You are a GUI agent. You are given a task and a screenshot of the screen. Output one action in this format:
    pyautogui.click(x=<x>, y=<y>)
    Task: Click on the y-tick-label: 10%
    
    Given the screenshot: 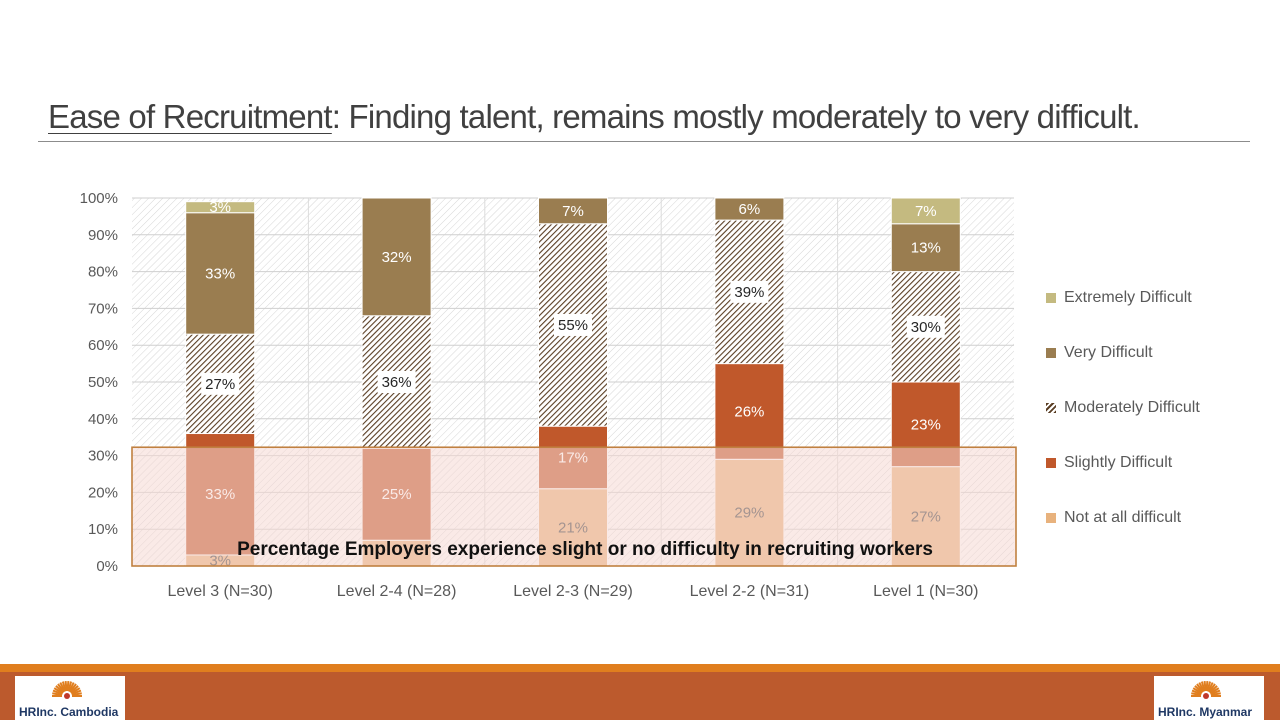 What is the action you would take?
    pyautogui.click(x=103, y=529)
    